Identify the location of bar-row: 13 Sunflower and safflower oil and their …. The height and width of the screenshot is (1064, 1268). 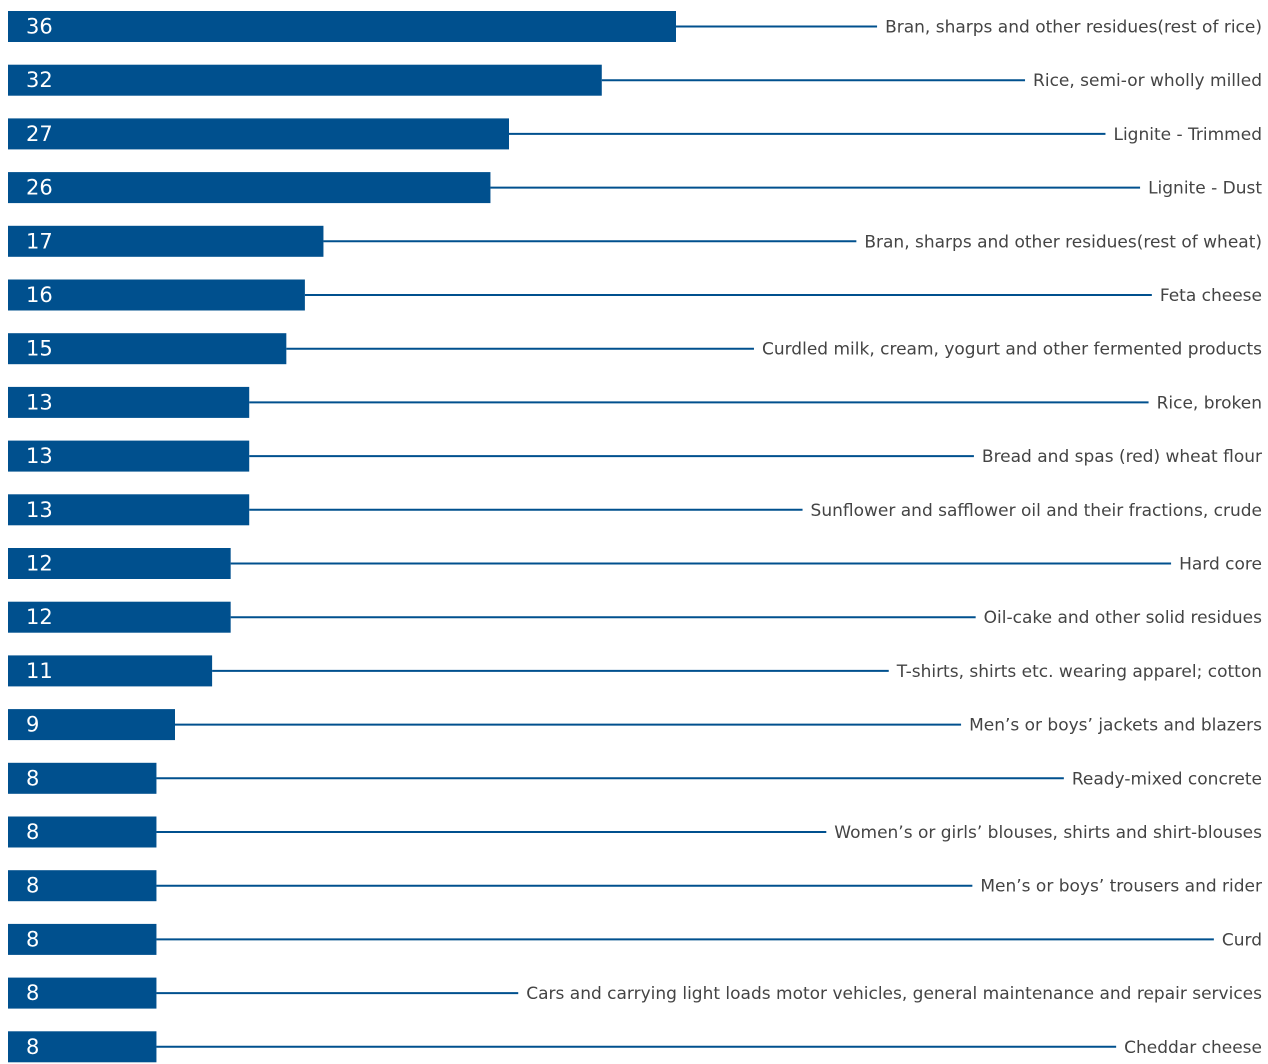
(635, 510).